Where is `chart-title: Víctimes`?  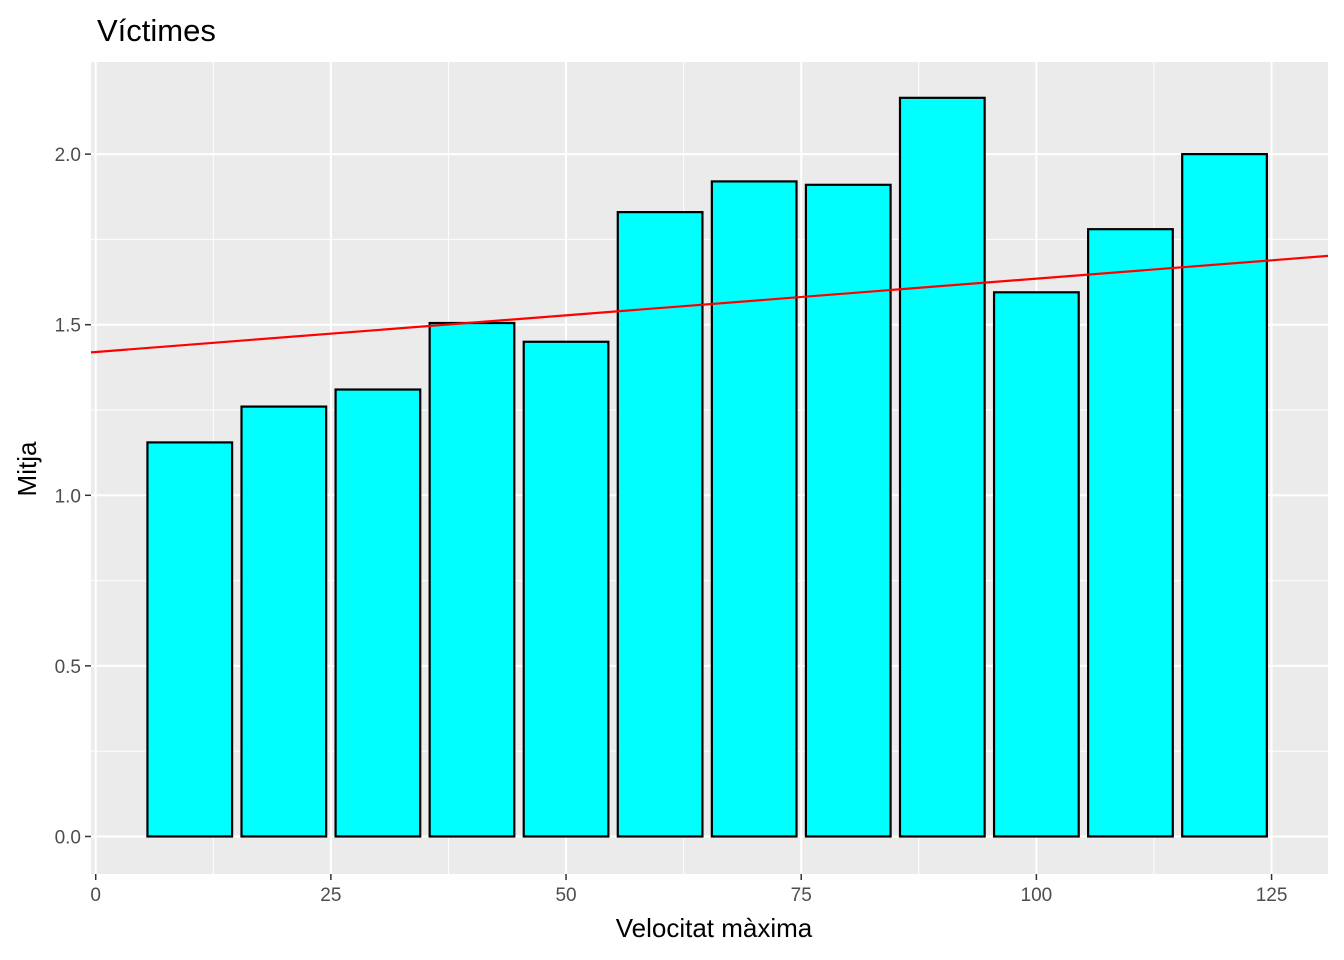 chart-title: Víctimes is located at coordinates (156, 30).